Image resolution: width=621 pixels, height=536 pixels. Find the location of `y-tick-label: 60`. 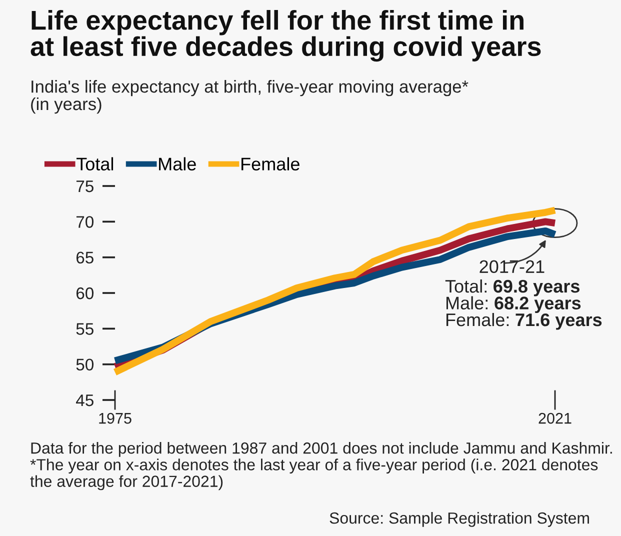

y-tick-label: 60 is located at coordinates (85, 293).